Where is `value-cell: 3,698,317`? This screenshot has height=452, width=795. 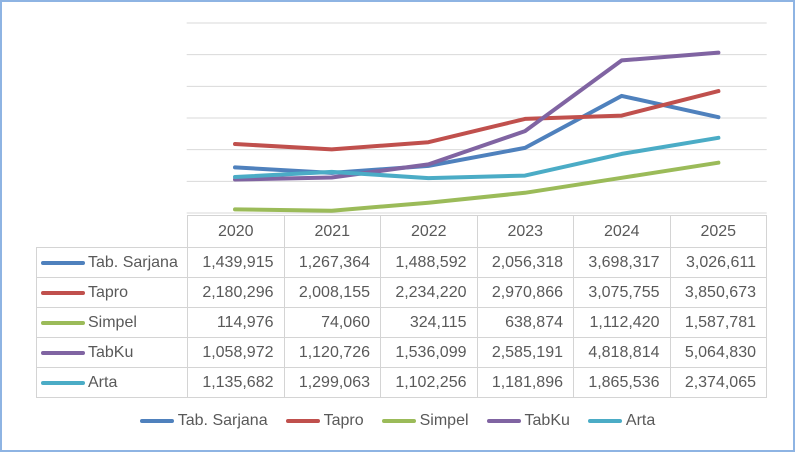
value-cell: 3,698,317 is located at coordinates (622, 262).